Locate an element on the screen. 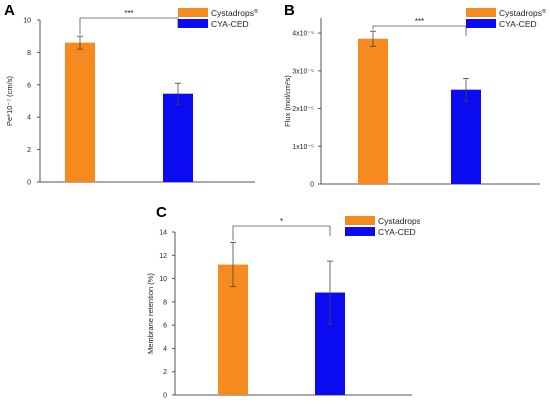  y-tick-label: 1x10⁻⁵ is located at coordinates (303, 147).